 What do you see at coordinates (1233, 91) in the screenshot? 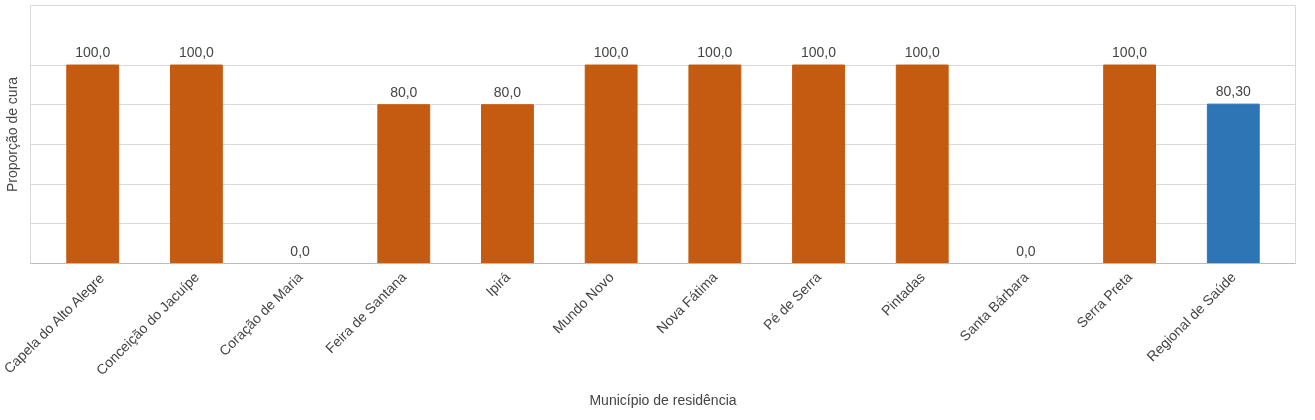
I see `data-label: 80,30` at bounding box center [1233, 91].